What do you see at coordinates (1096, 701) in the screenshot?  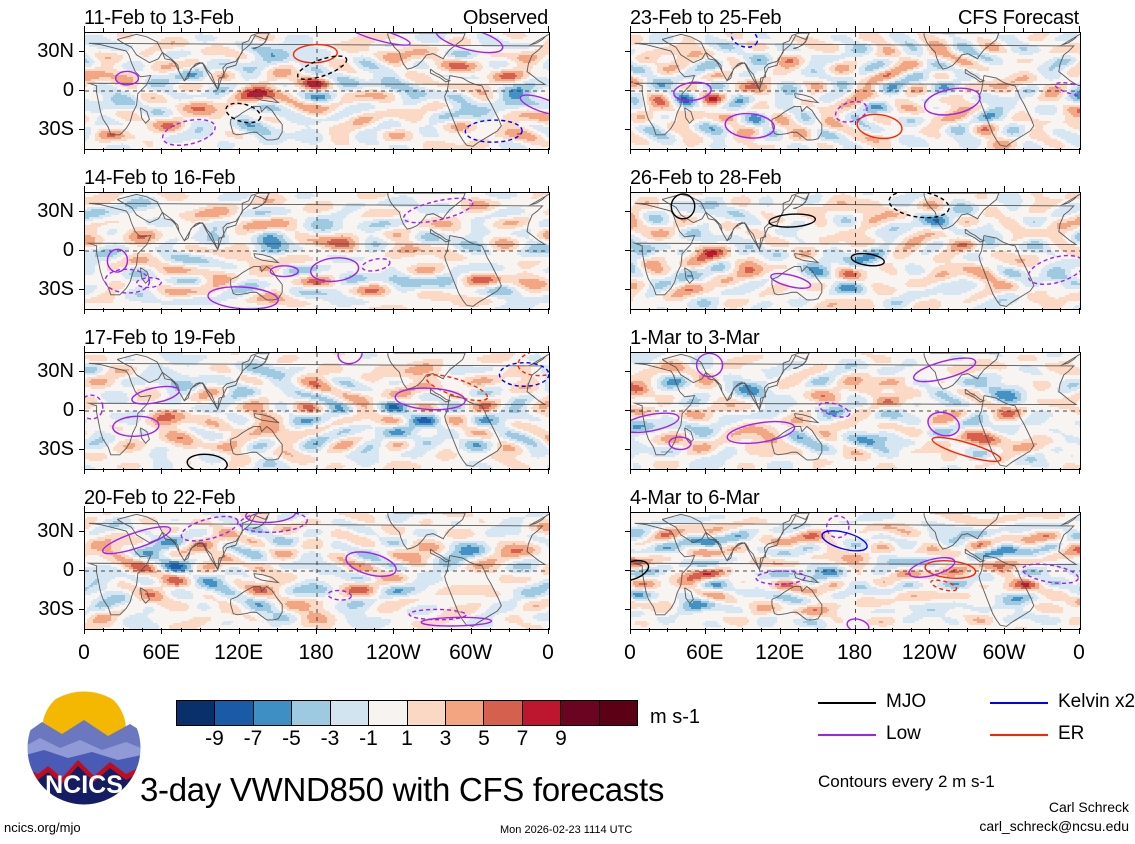 I see `legend-label: Kelvin x2` at bounding box center [1096, 701].